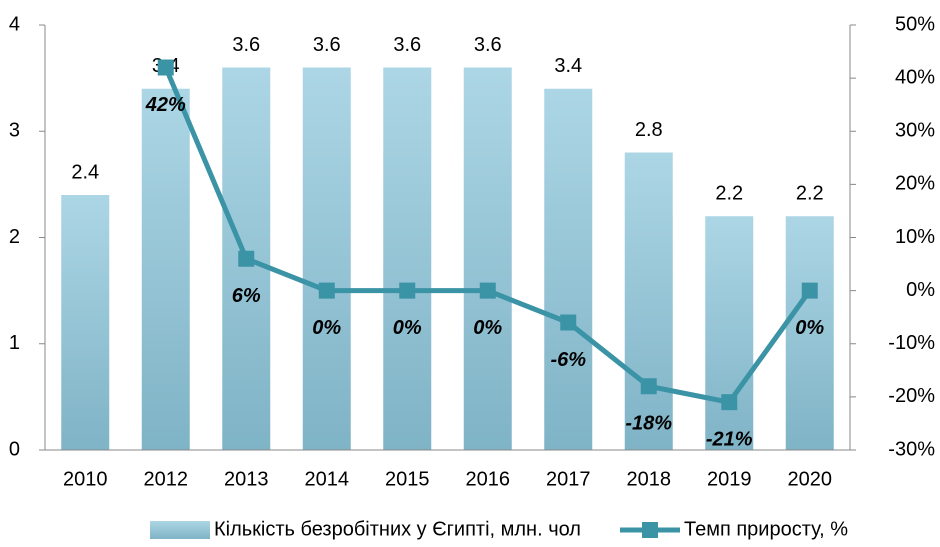 The width and height of the screenshot is (940, 547). What do you see at coordinates (14, 131) in the screenshot?
I see `y-tick-label: 3` at bounding box center [14, 131].